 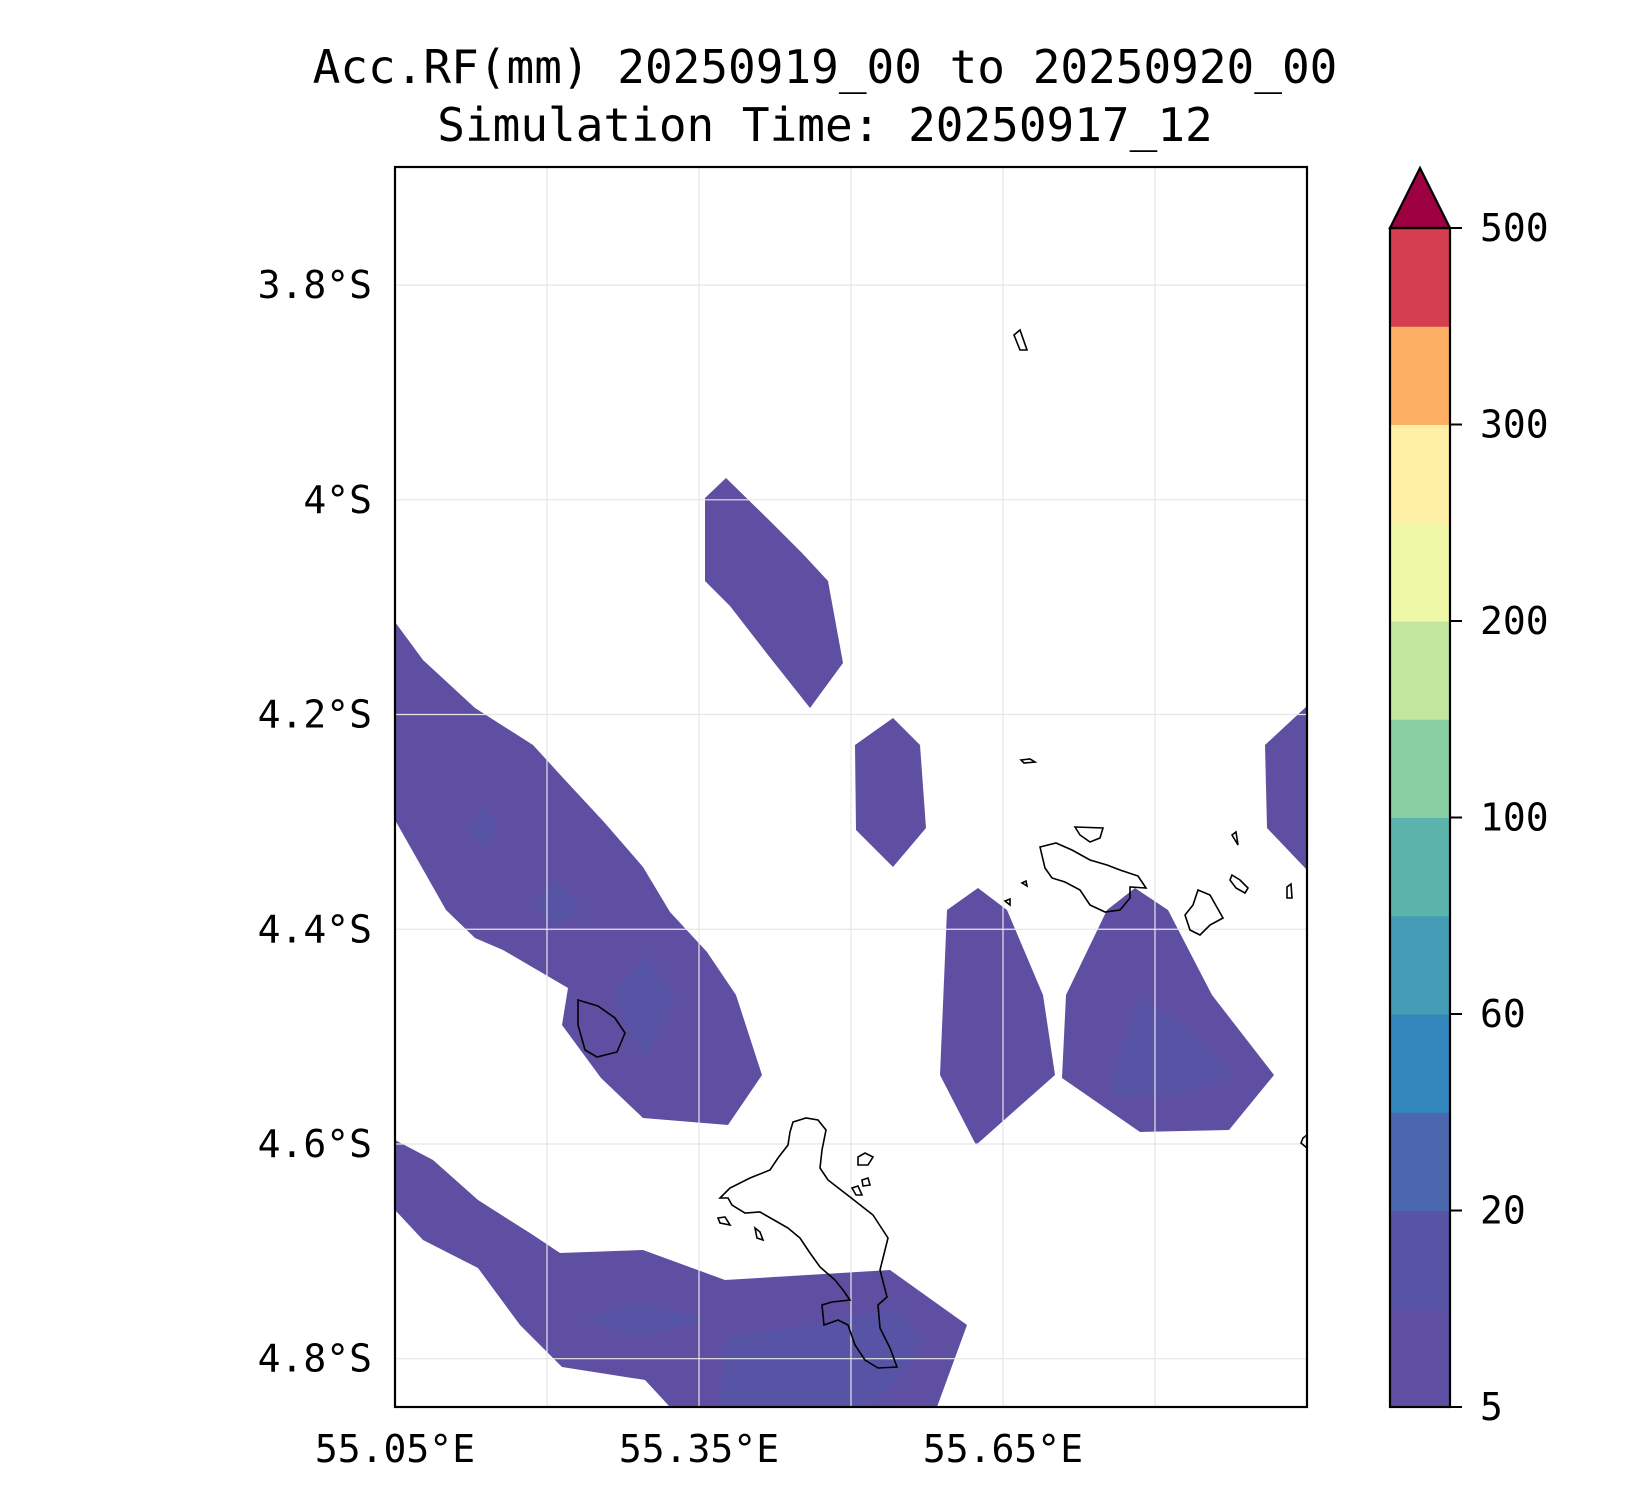 I want to click on colorbar-tick-label: 20, so click(x=1503, y=1211).